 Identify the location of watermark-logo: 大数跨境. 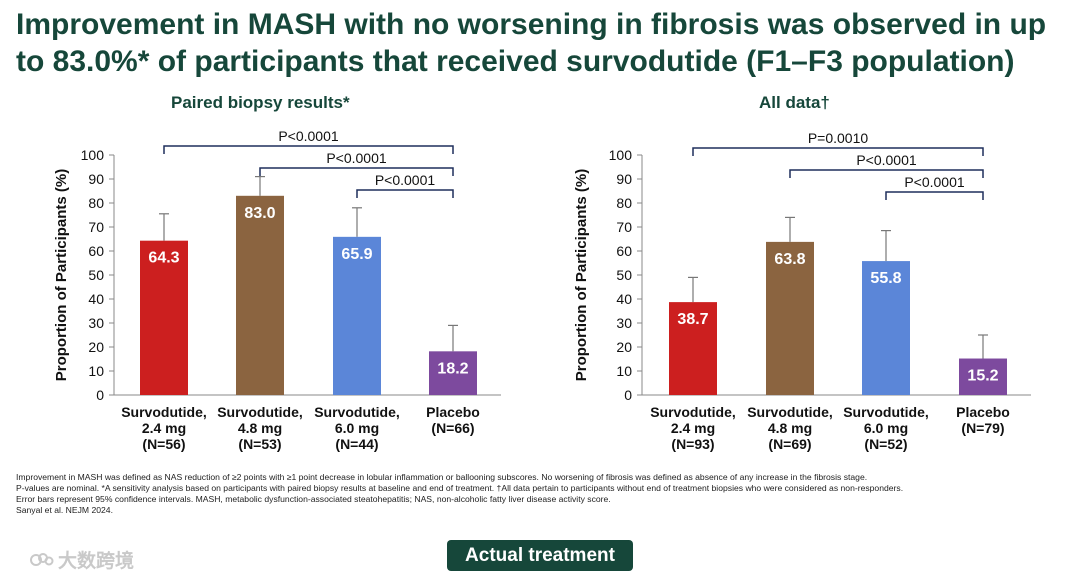
(82, 559).